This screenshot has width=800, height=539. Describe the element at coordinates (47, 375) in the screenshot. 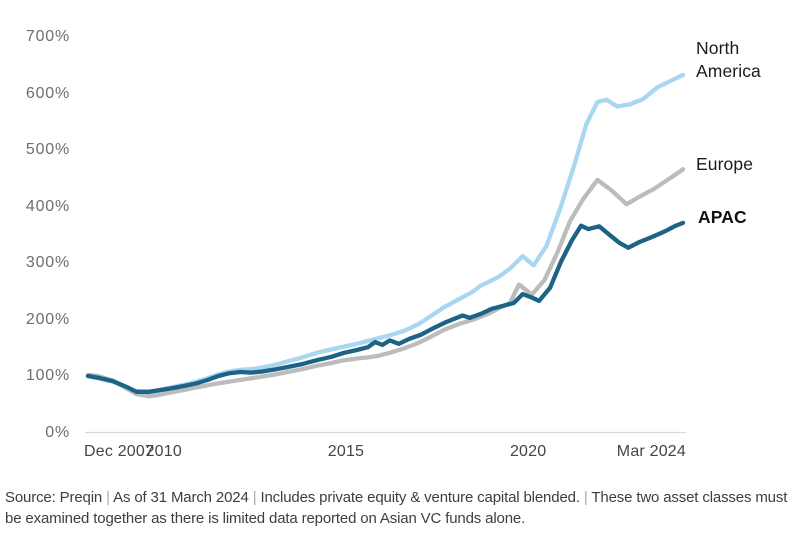

I see `y-tick-label: 100%` at that location.